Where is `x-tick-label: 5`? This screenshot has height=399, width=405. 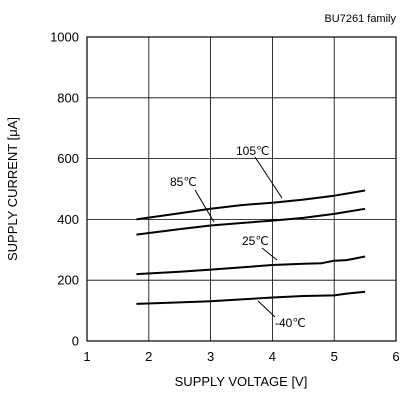
x-tick-label: 5 is located at coordinates (334, 356).